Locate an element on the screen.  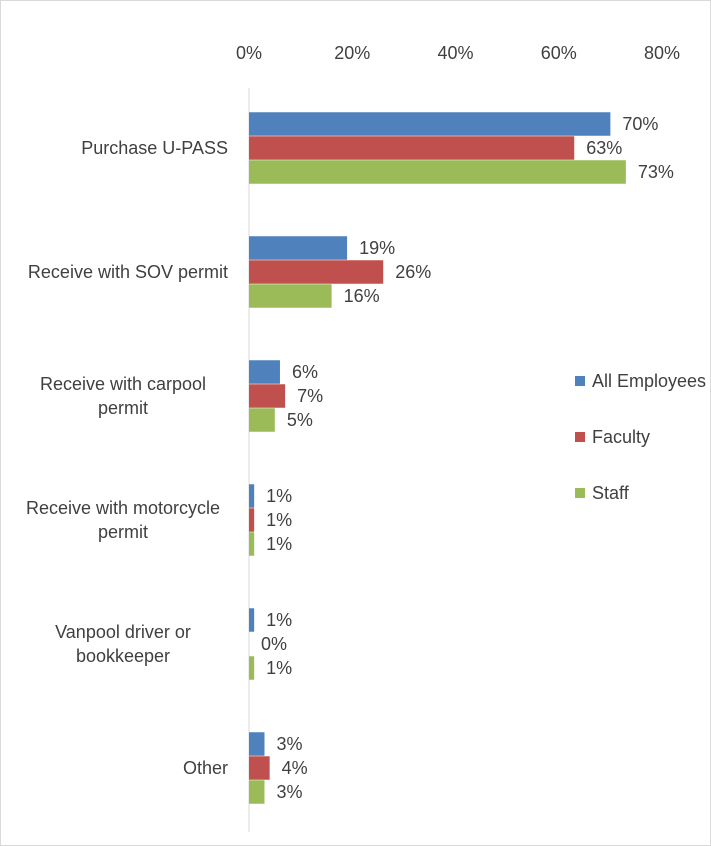
x-tick-label: 80% is located at coordinates (662, 53).